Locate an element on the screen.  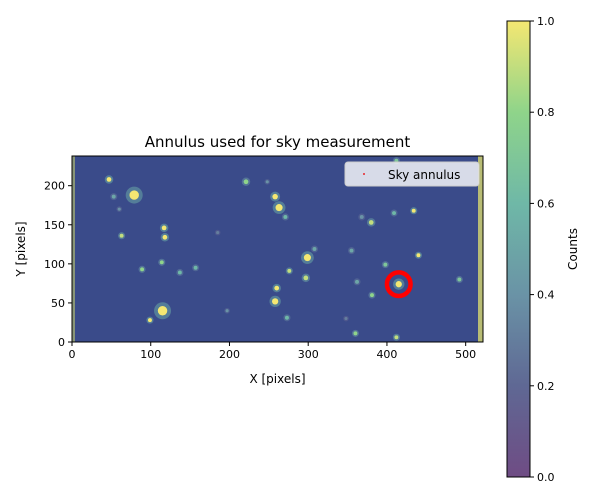
x-axis-label: X [pixels] is located at coordinates (277, 379).